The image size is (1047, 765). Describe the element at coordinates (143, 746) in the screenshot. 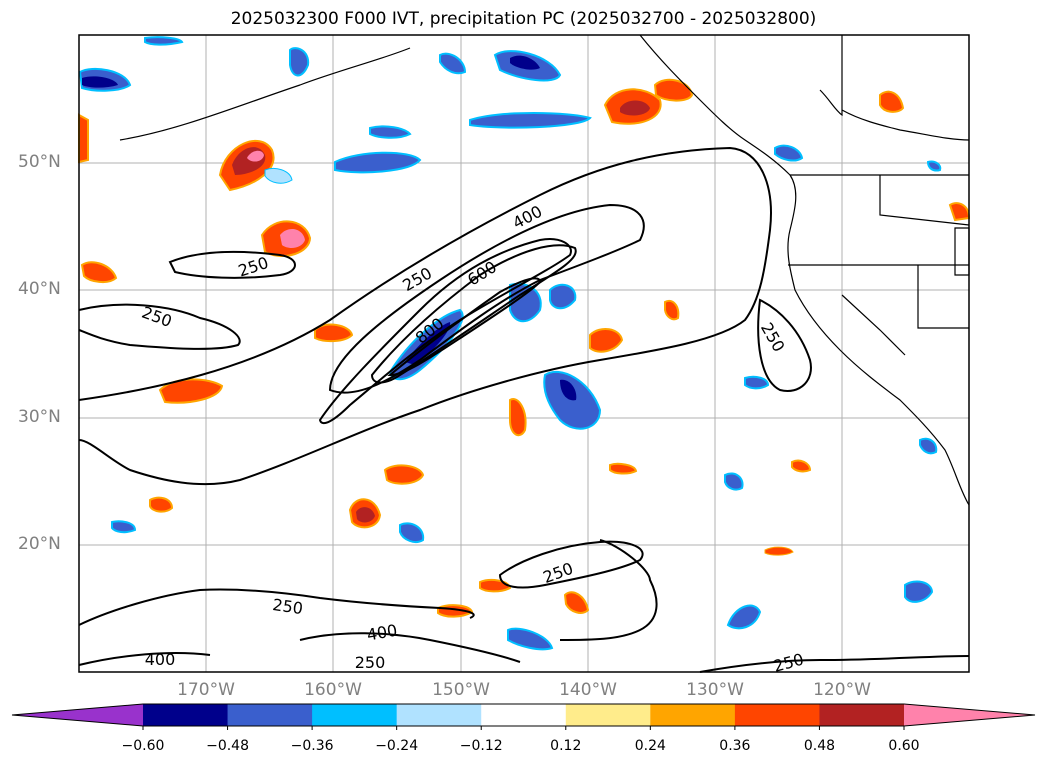

I see `colorbar-tick-label: −0.60` at that location.